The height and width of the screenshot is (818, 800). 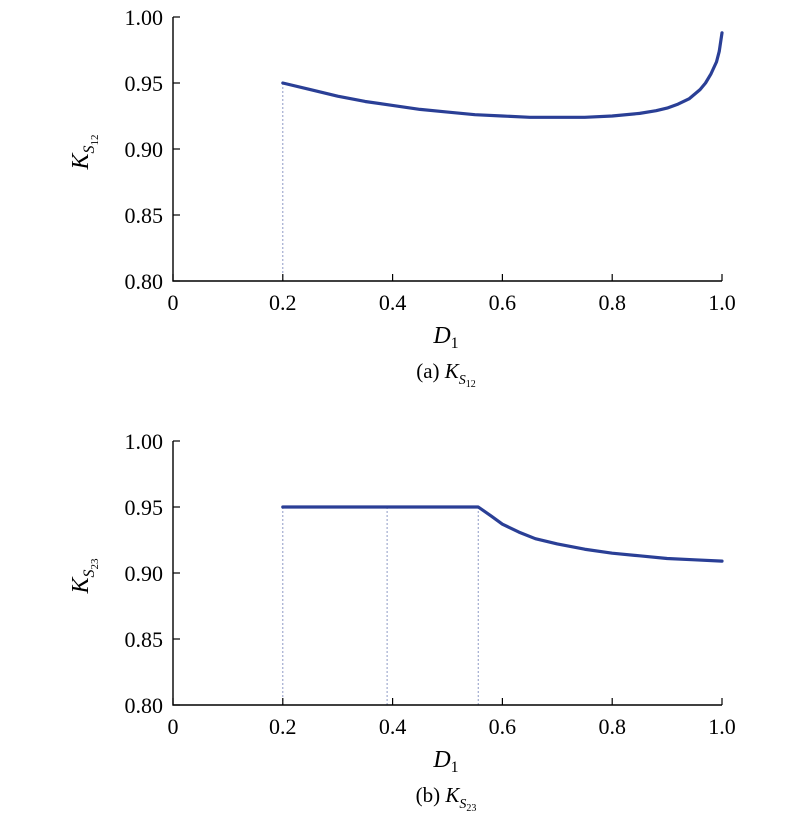 I want to click on series-line-ks23, so click(x=502, y=534).